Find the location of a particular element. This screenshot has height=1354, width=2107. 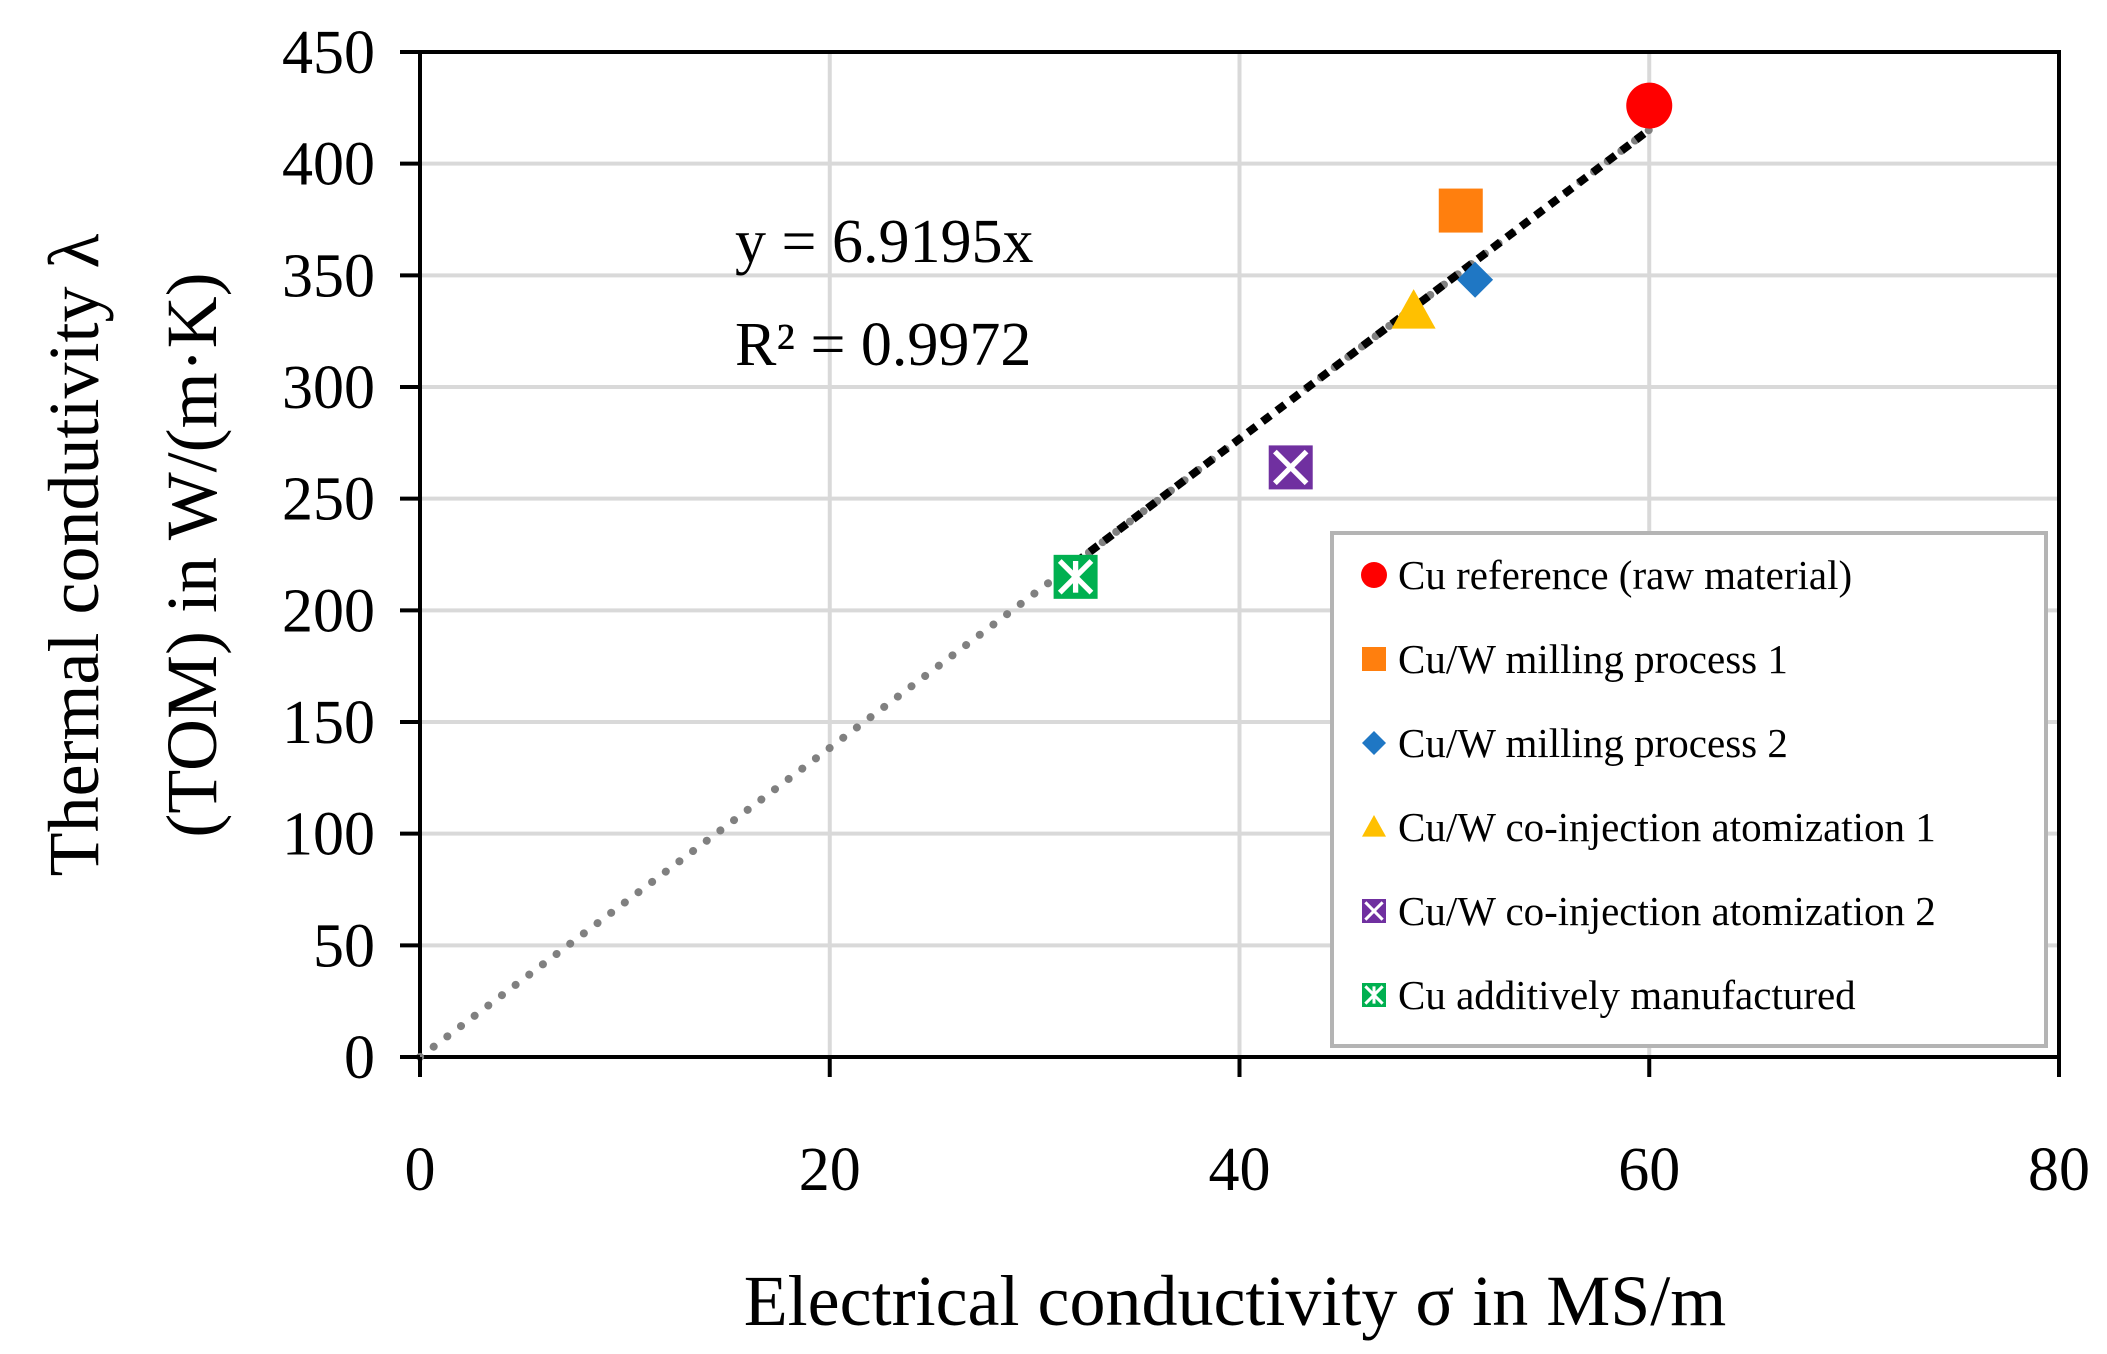

x-axis-title: Electrical conductivity σ in MS/m is located at coordinates (1235, 1301).